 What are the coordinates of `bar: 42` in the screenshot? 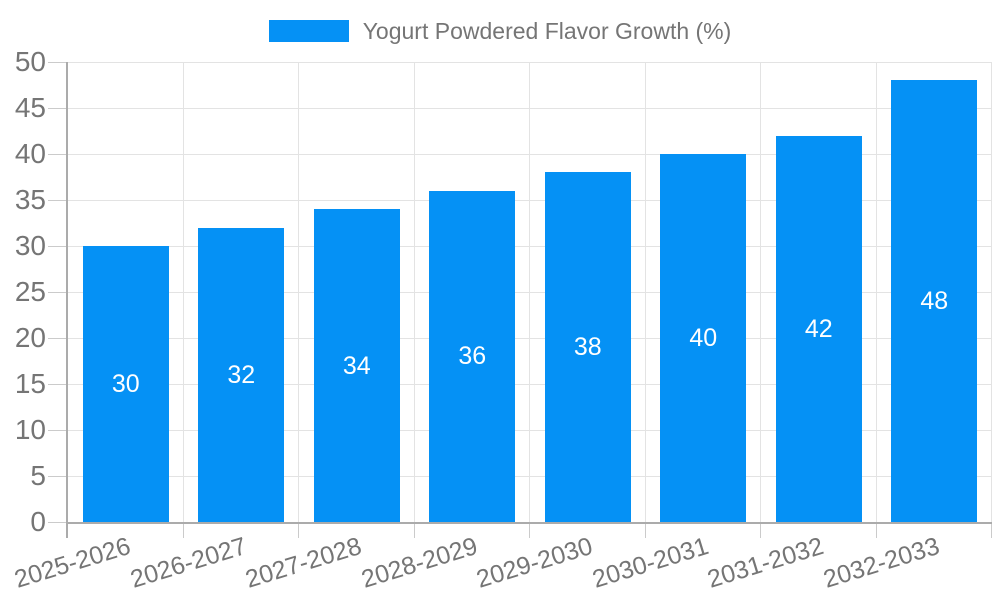 It's located at (818, 328).